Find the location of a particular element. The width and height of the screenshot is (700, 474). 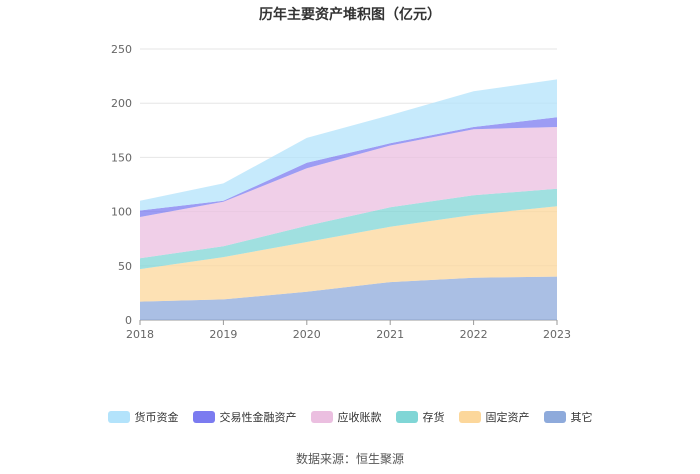

y-tick-label: 200 is located at coordinates (121, 103).